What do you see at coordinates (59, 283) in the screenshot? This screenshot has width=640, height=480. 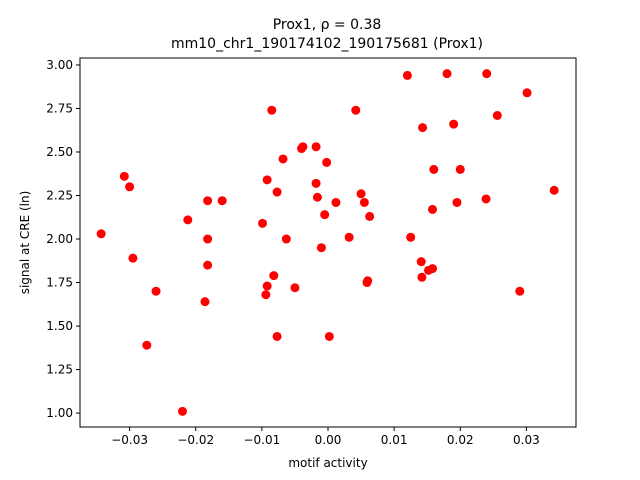 I see `y-tick-label: 1.75` at bounding box center [59, 283].